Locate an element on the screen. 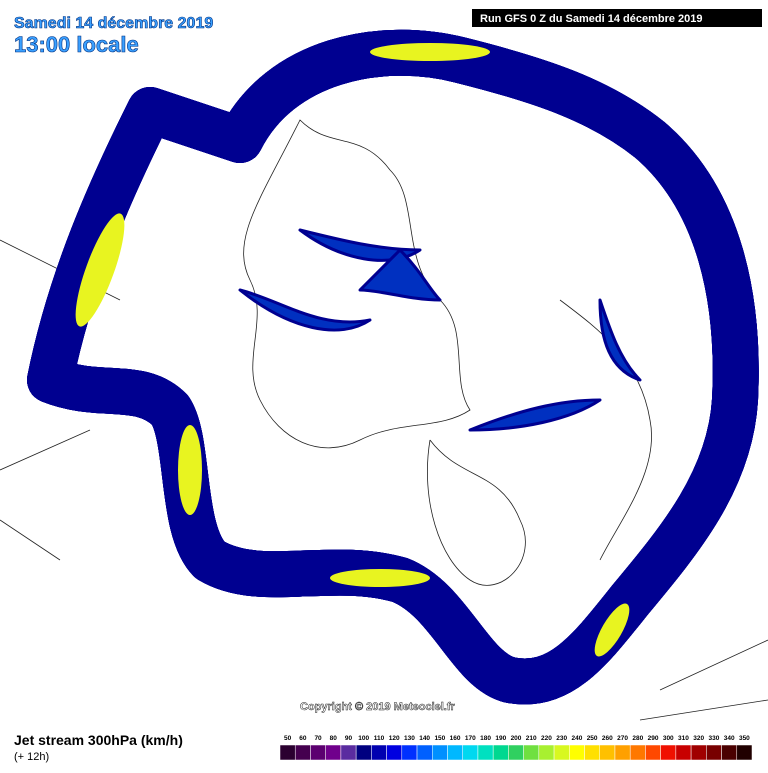 This screenshot has height=773, width=768. copyright: Copyright © 2019 Meteociel.fr is located at coordinates (378, 707).